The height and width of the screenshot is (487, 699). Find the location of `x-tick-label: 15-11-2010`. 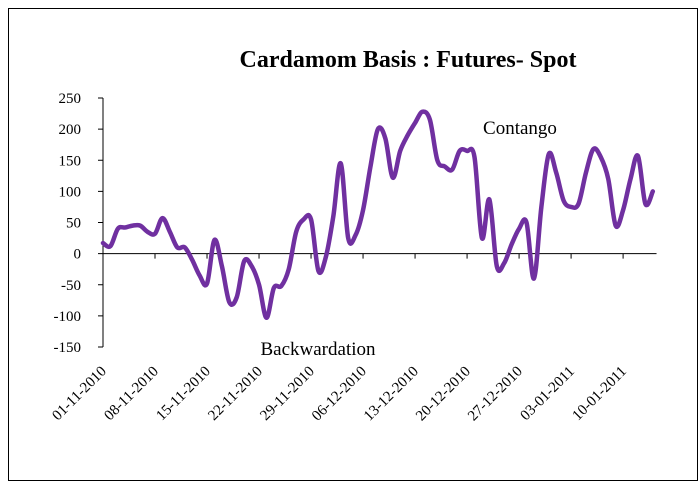

x-tick-label: 15-11-2010 is located at coordinates (183, 394).